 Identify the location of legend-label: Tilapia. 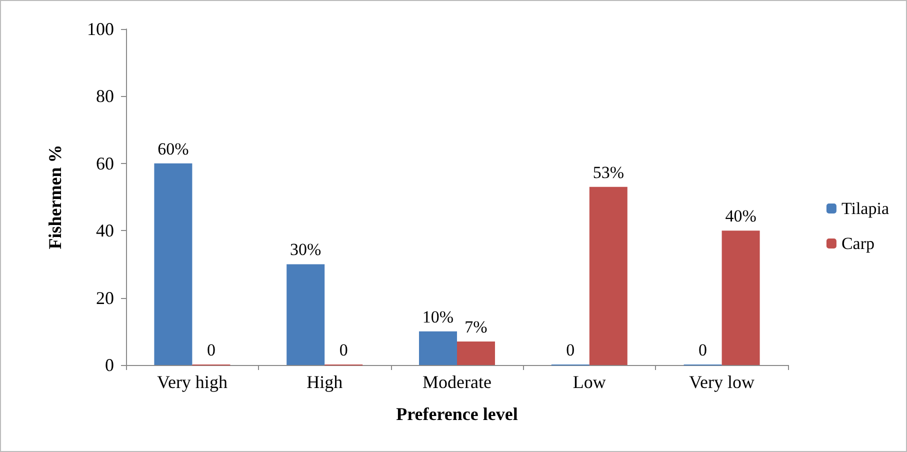
(865, 208).